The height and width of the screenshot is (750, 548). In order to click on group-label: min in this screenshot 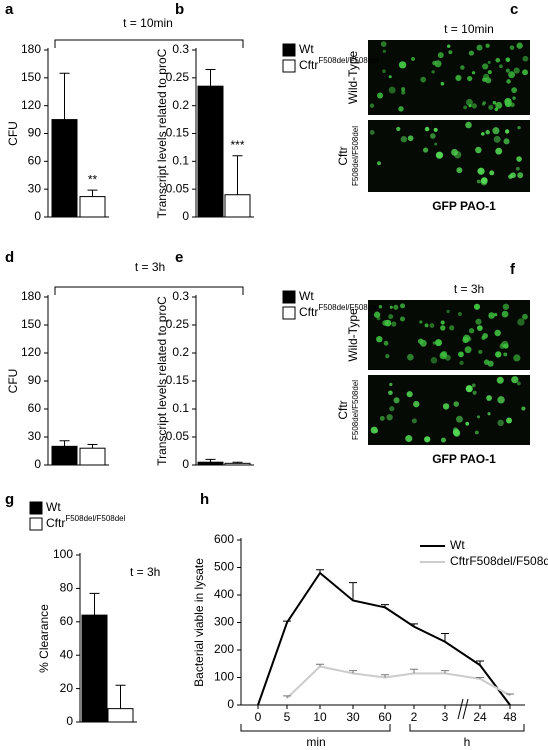, I will do `click(315, 742)`.